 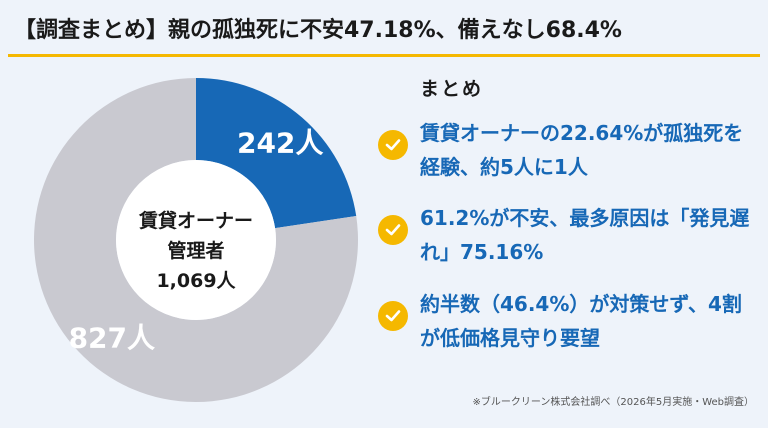 What do you see at coordinates (318, 30) in the screenshot?
I see `page-title: 【調査まとめ】親の孤独死に不安47.18%、備えなし68.4%` at bounding box center [318, 30].